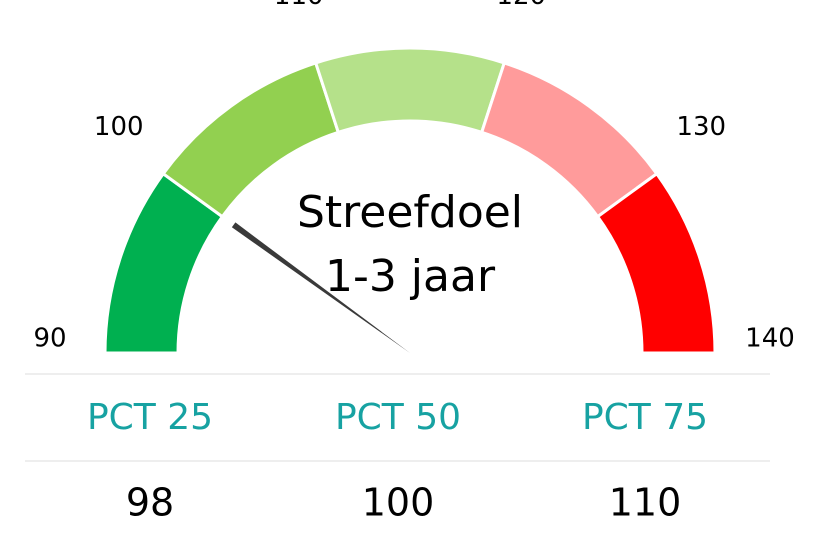  Describe the element at coordinates (398, 503) in the screenshot. I see `table-cell: 100` at that location.